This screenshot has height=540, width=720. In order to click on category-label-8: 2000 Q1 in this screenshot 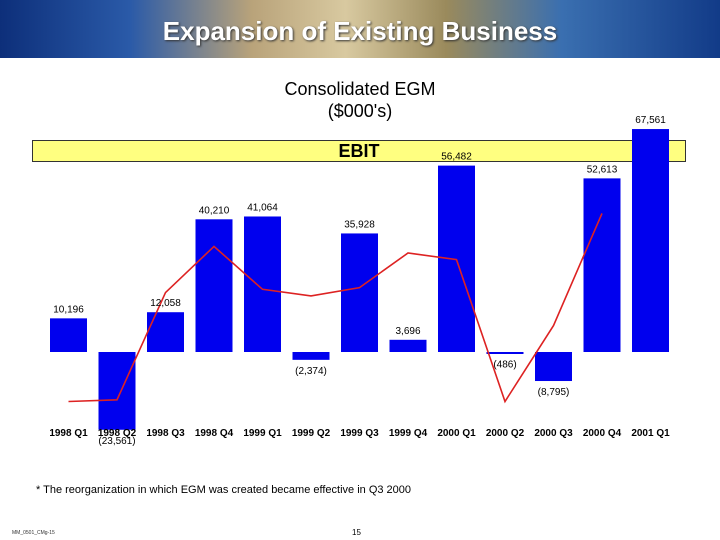, I will do `click(456, 433)`.